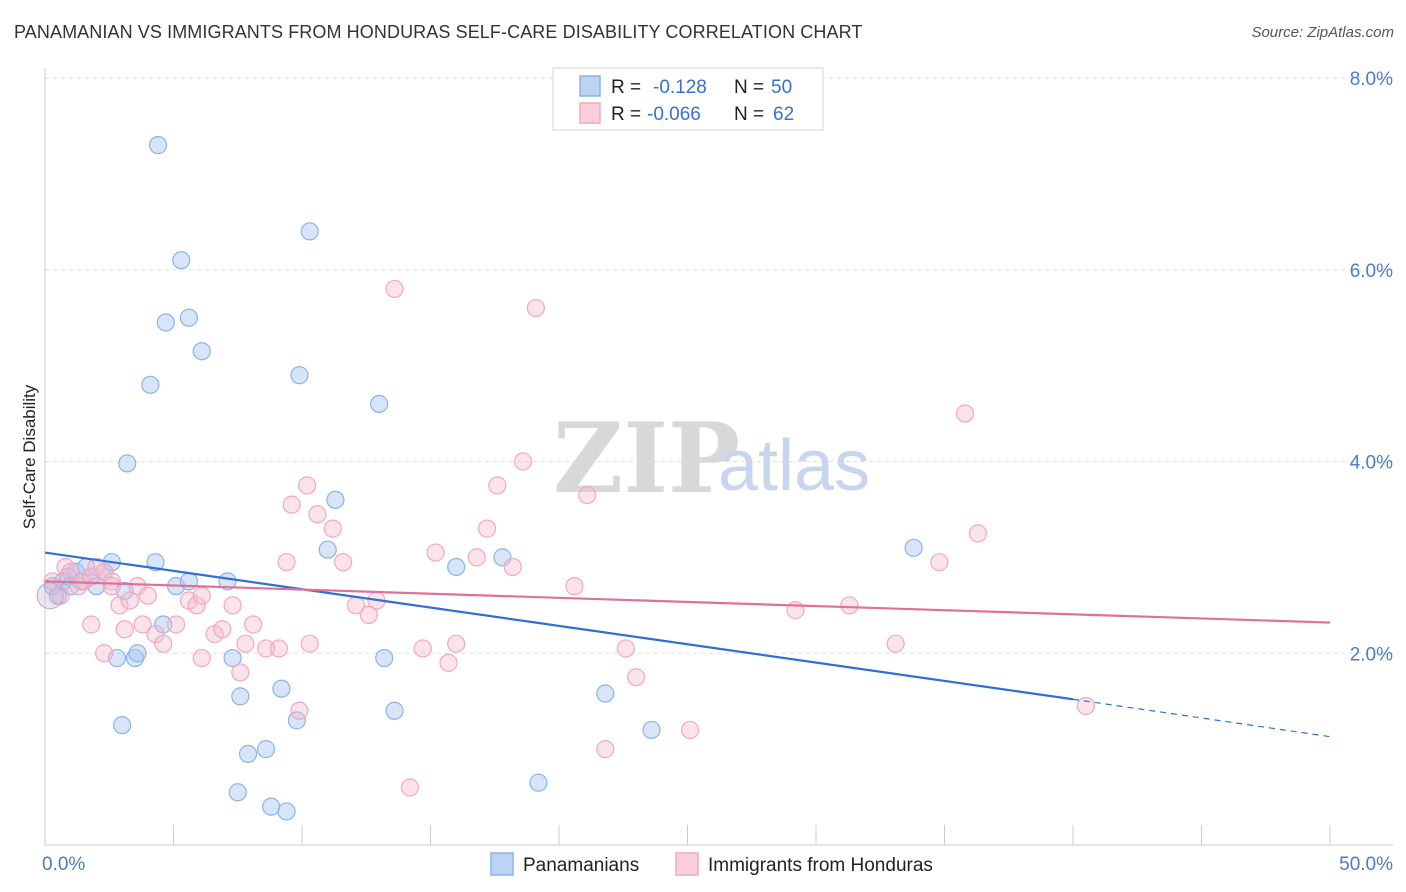 Image resolution: width=1406 pixels, height=892 pixels. What do you see at coordinates (581, 865) in the screenshot?
I see `bottom-legend-label-panamanians: Panamanians` at bounding box center [581, 865].